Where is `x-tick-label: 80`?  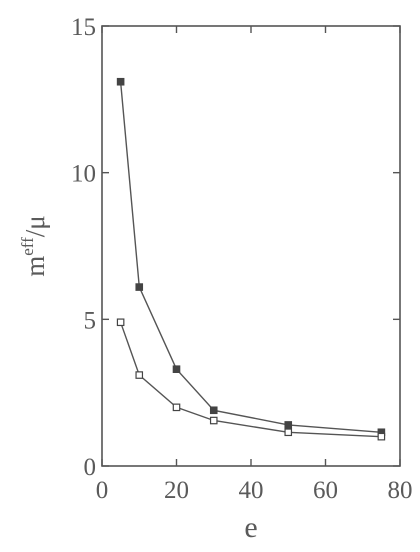
x-tick-label: 80 is located at coordinates (400, 490).